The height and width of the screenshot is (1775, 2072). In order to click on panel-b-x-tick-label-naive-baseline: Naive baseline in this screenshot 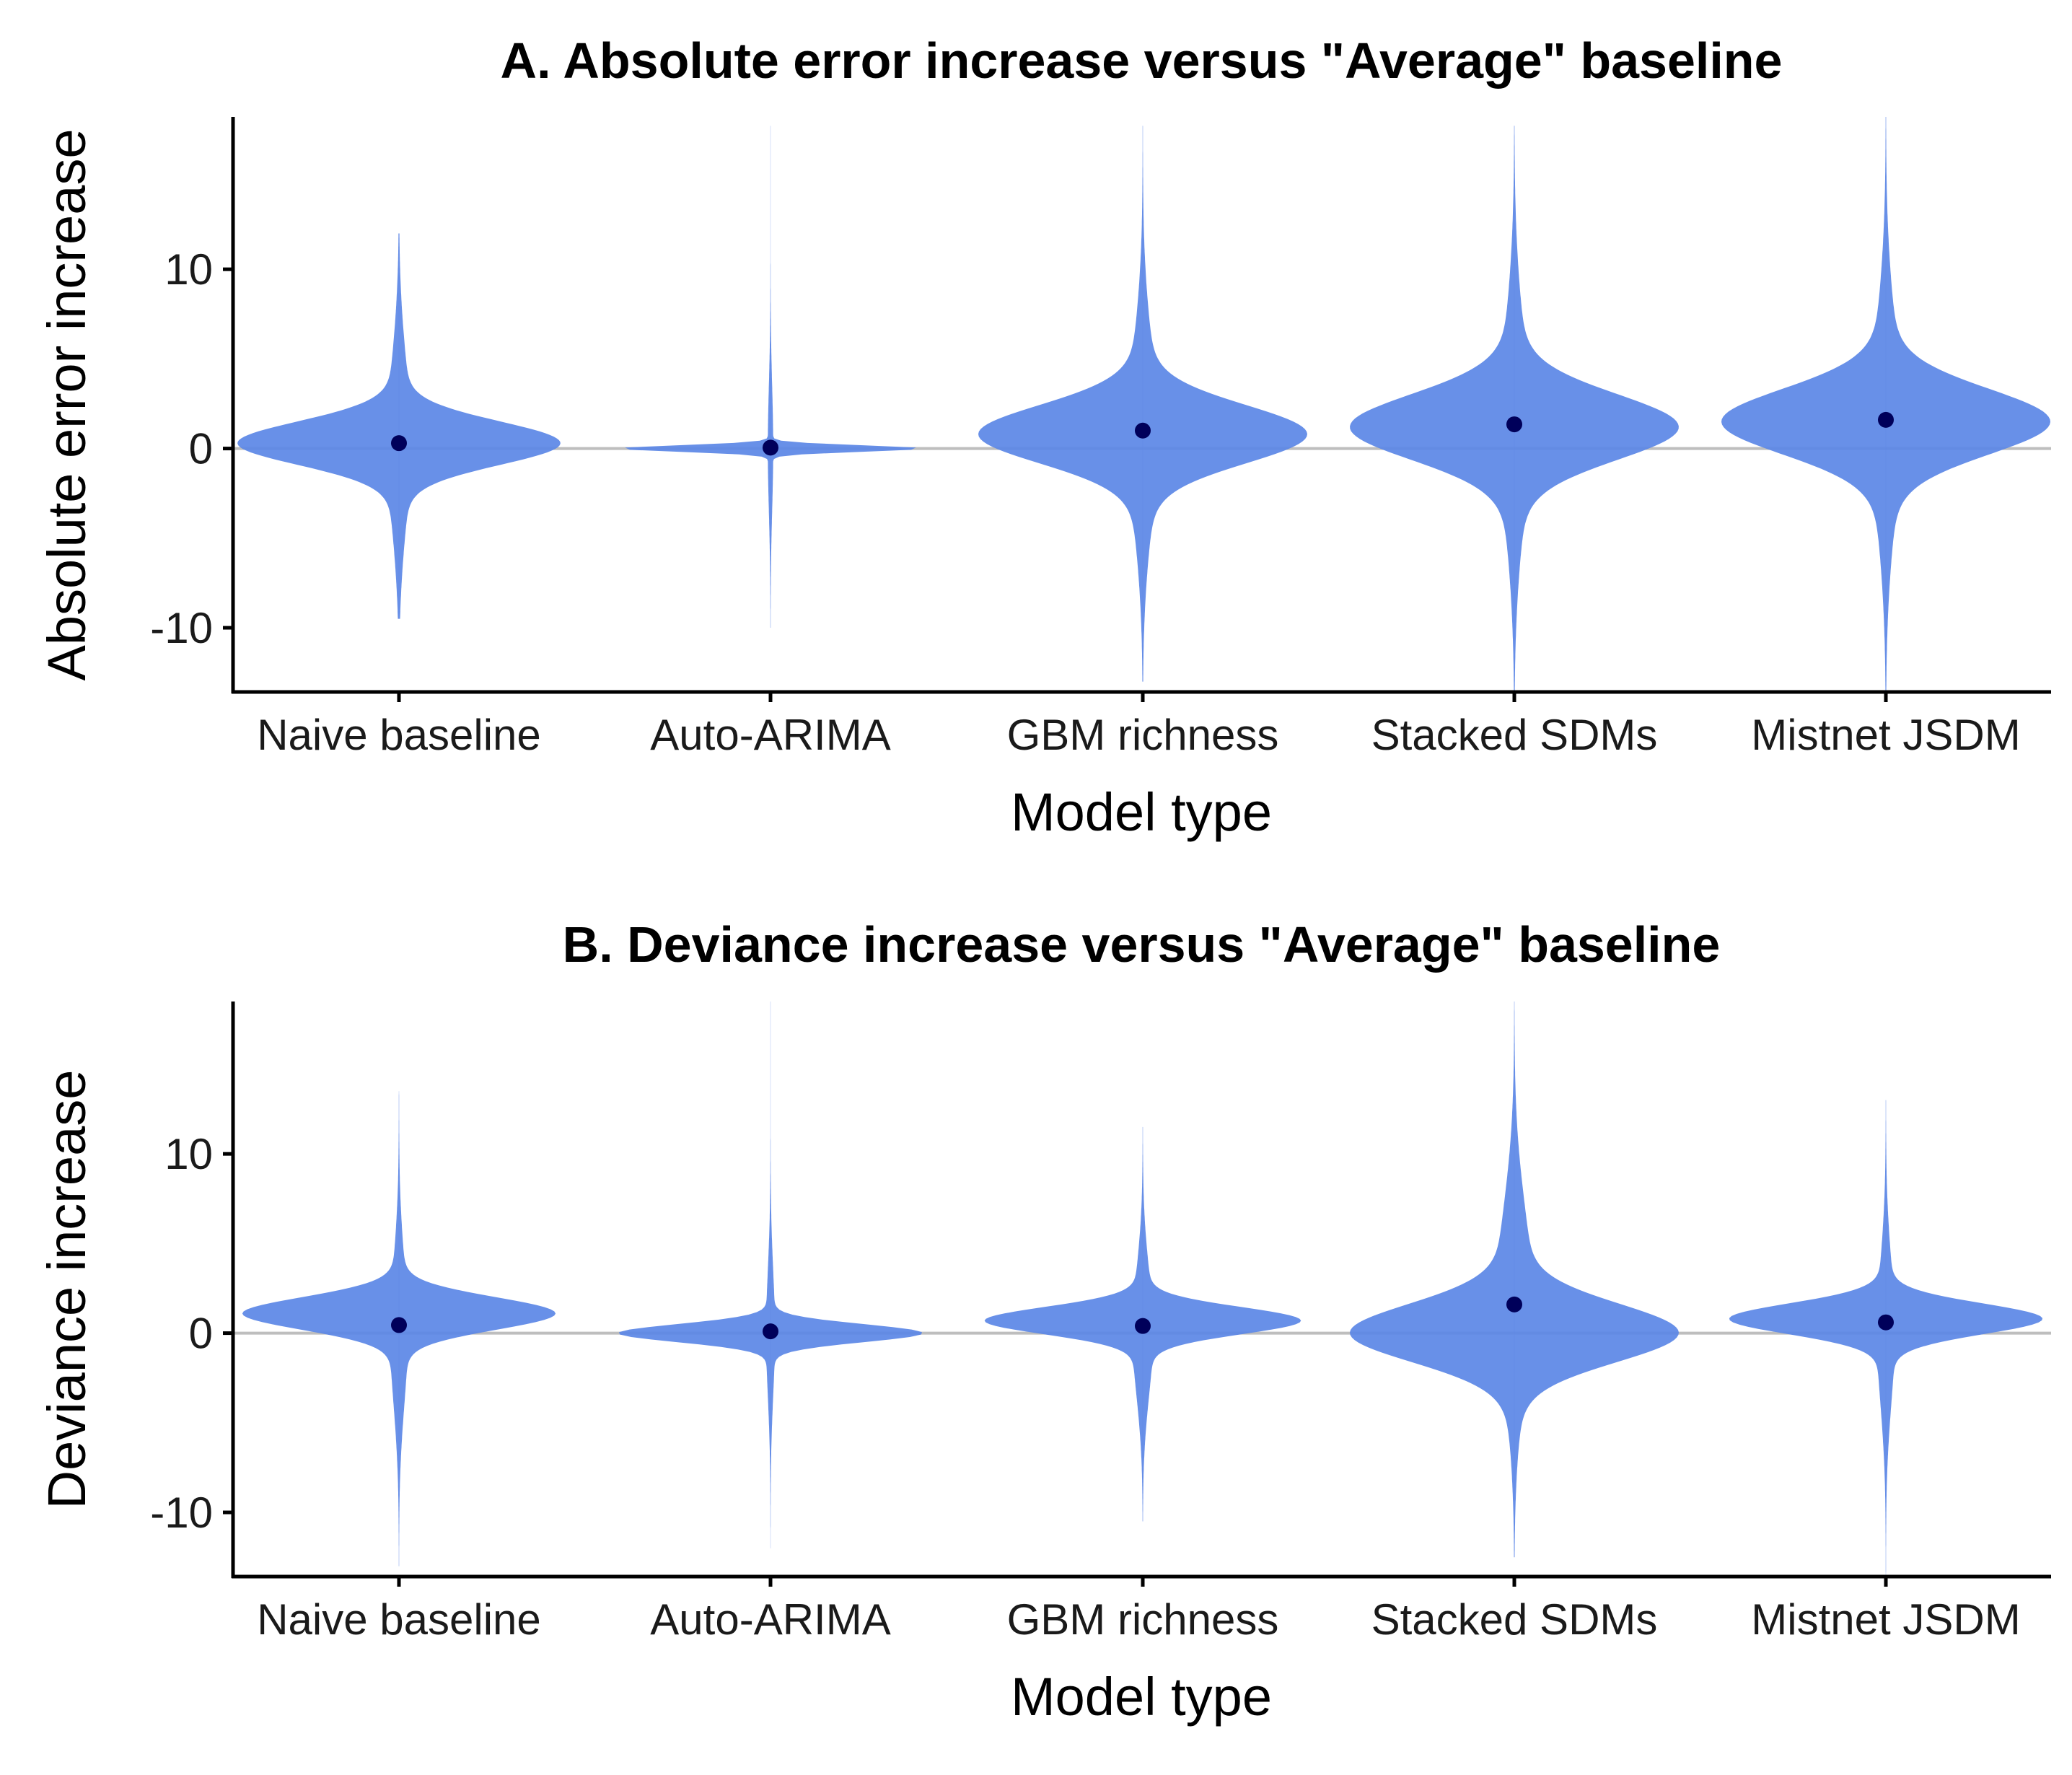, I will do `click(399, 1619)`.